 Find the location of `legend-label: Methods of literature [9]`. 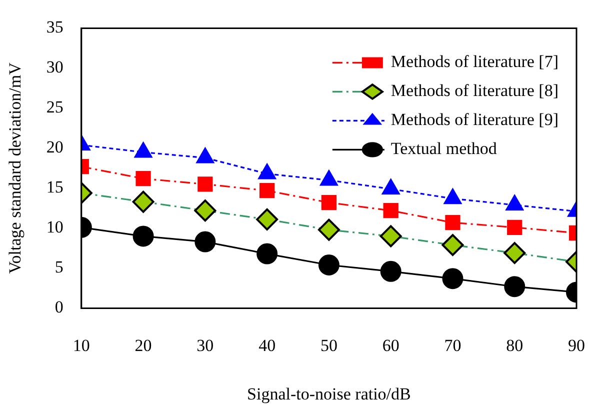

legend-label: Methods of literature [9] is located at coordinates (474, 120).